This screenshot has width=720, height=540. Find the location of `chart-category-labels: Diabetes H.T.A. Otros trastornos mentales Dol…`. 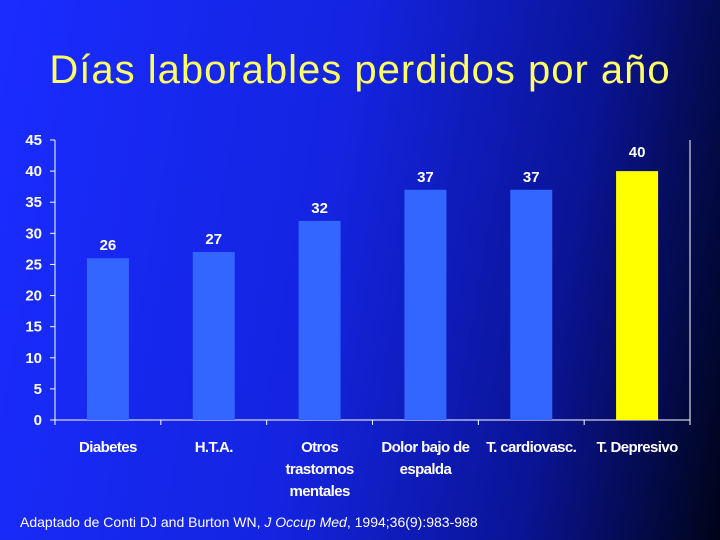

chart-category-labels: Diabetes H.T.A. Otros trastornos mentales Dol… is located at coordinates (379, 469).